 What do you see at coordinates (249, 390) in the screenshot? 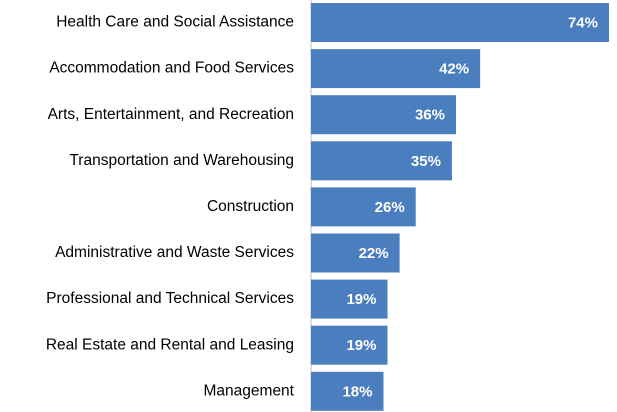
I see `category-label: Management` at bounding box center [249, 390].